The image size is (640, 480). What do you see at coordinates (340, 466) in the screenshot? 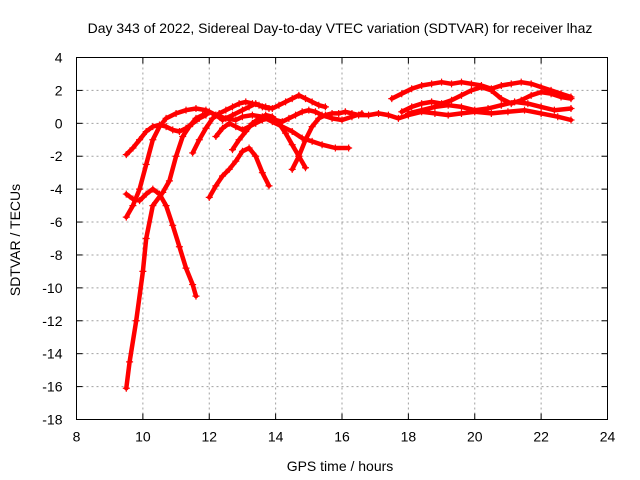
I see `x-axis-label: GPS time / hours` at bounding box center [340, 466].